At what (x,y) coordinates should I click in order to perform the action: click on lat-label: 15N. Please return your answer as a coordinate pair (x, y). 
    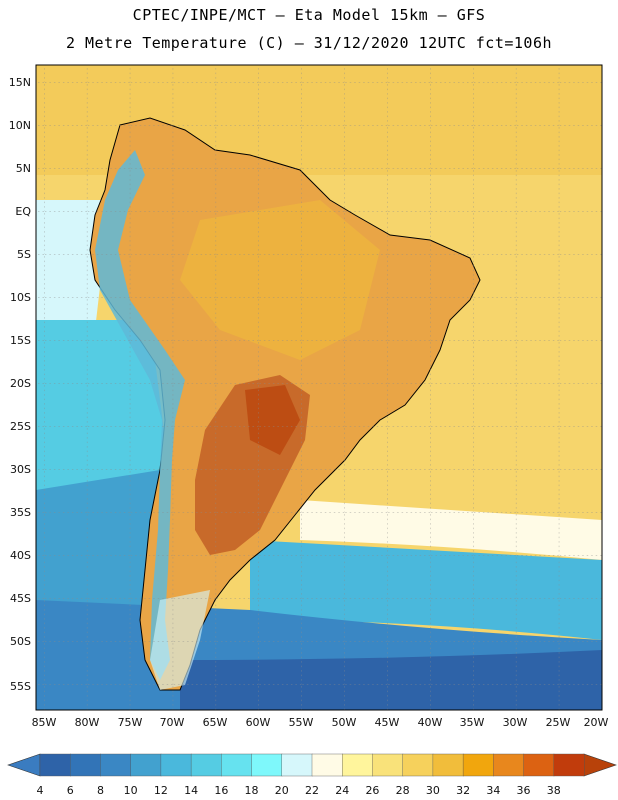
    Looking at the image, I should click on (20, 82).